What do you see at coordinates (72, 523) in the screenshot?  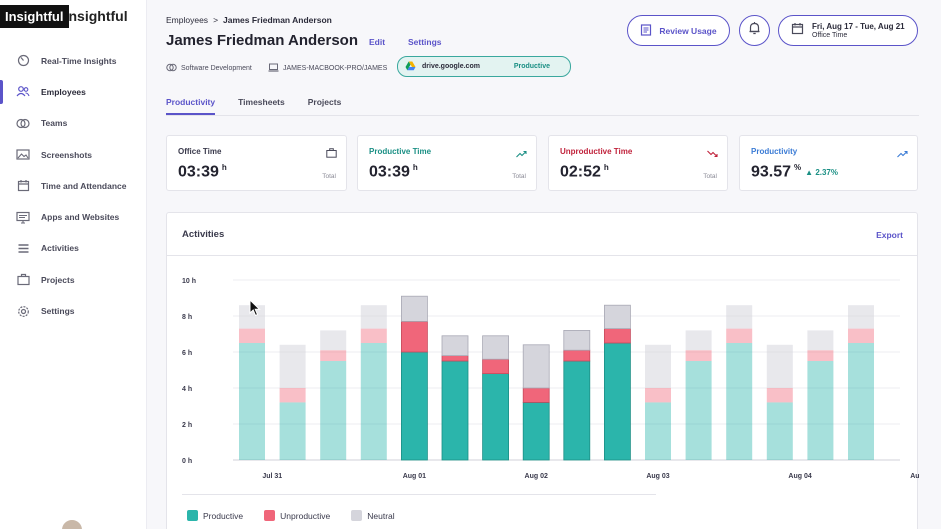 I see `avatar` at bounding box center [72, 523].